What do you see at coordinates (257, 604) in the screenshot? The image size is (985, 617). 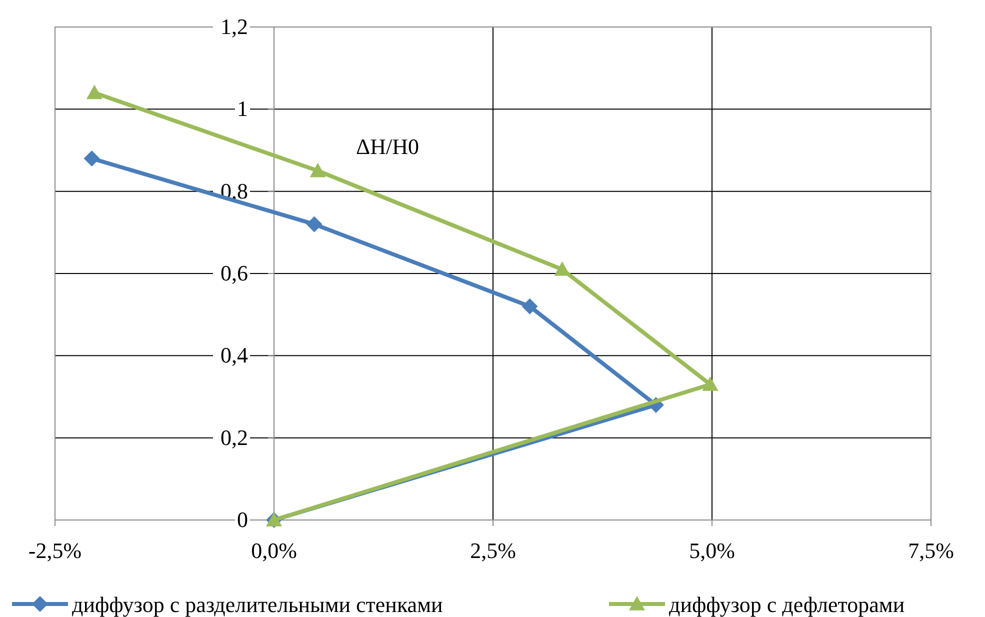 I see `legend-label: диффузор с разделительными стенками` at bounding box center [257, 604].